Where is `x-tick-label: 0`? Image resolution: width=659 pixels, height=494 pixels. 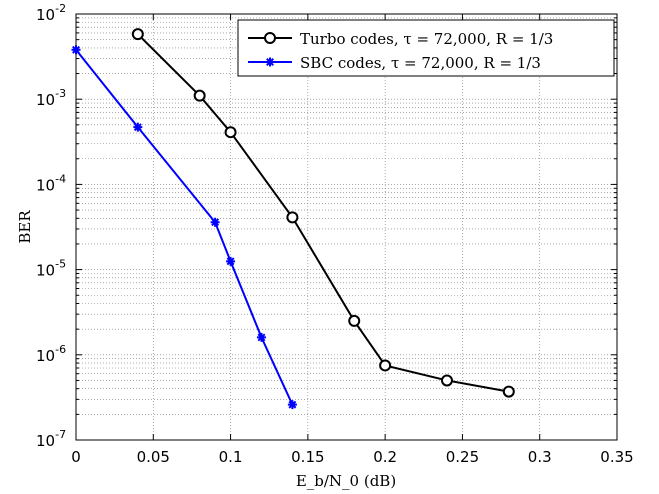 x-tick-label: 0 is located at coordinates (76, 457).